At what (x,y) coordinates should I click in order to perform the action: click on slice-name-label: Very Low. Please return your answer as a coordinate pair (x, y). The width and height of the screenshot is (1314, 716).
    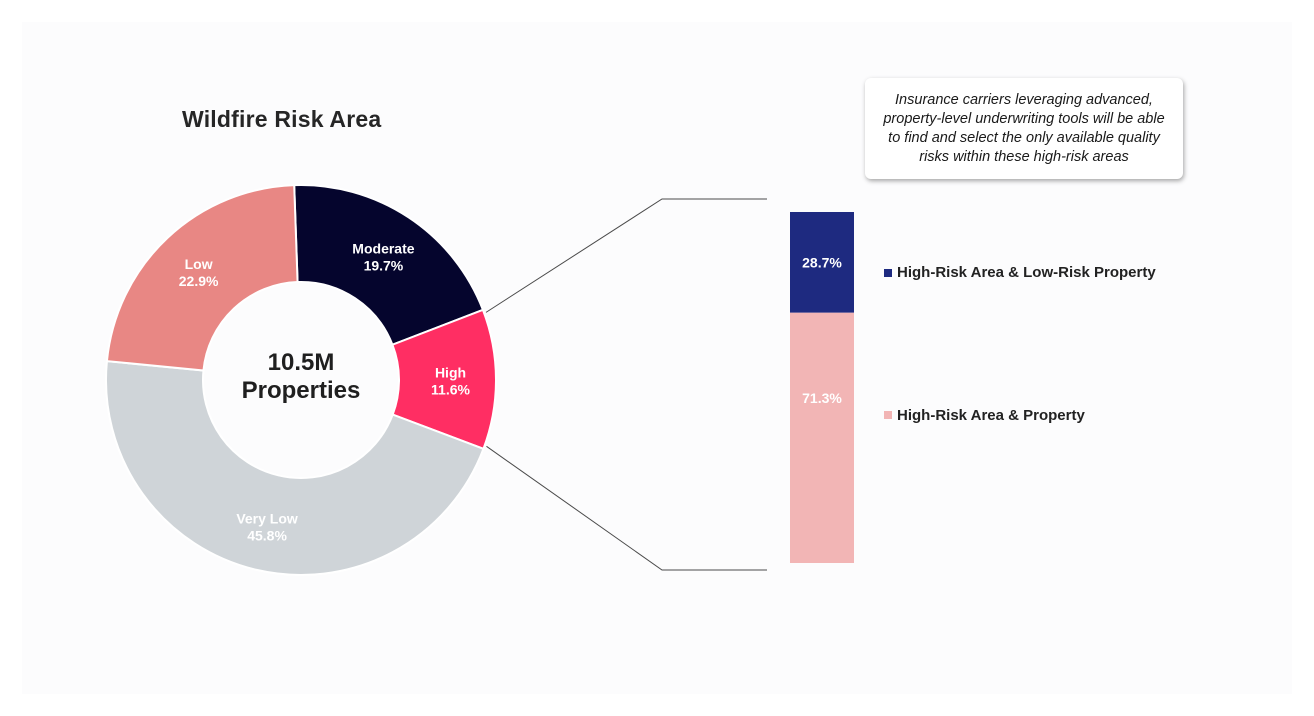
    Looking at the image, I should click on (267, 519).